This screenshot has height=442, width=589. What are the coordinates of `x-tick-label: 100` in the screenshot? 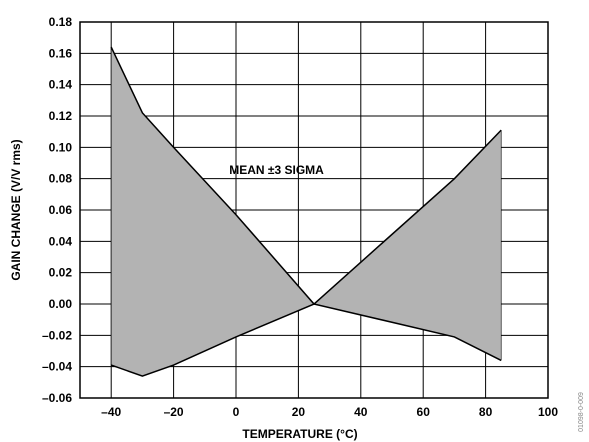 It's located at (548, 412).